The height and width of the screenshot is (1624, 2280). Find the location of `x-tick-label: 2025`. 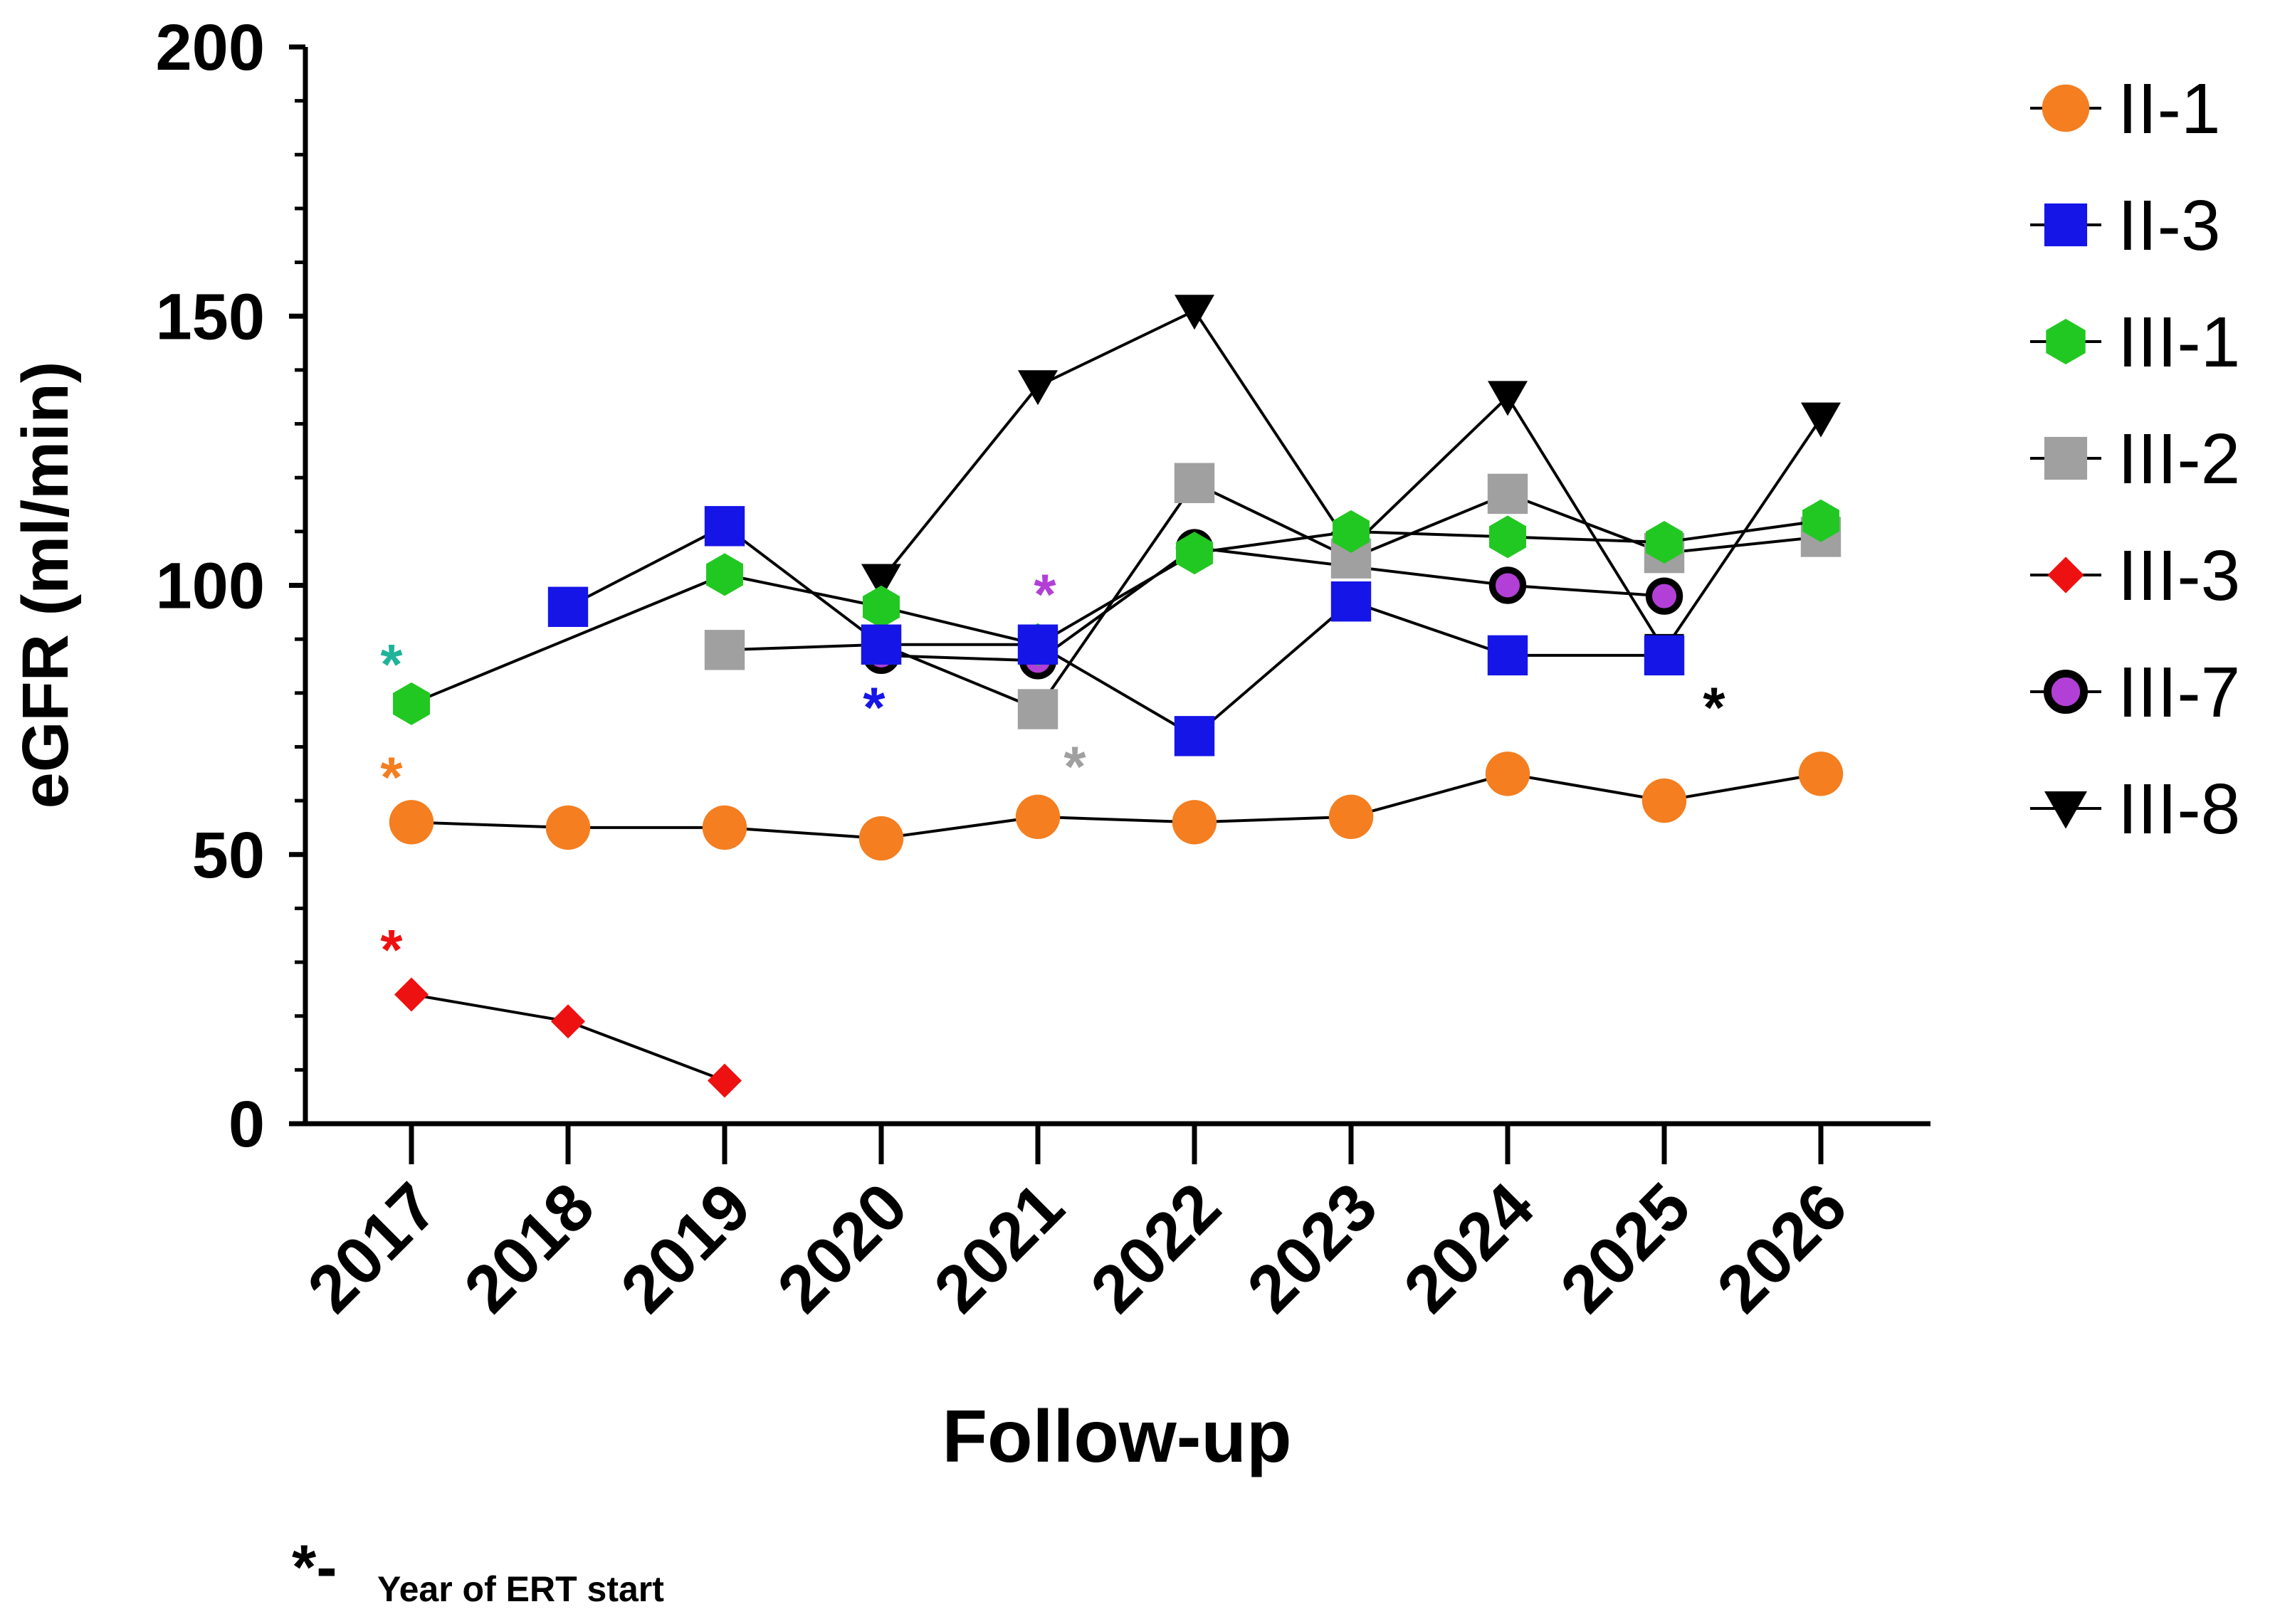

x-tick-label: 2025 is located at coordinates (1625, 1248).